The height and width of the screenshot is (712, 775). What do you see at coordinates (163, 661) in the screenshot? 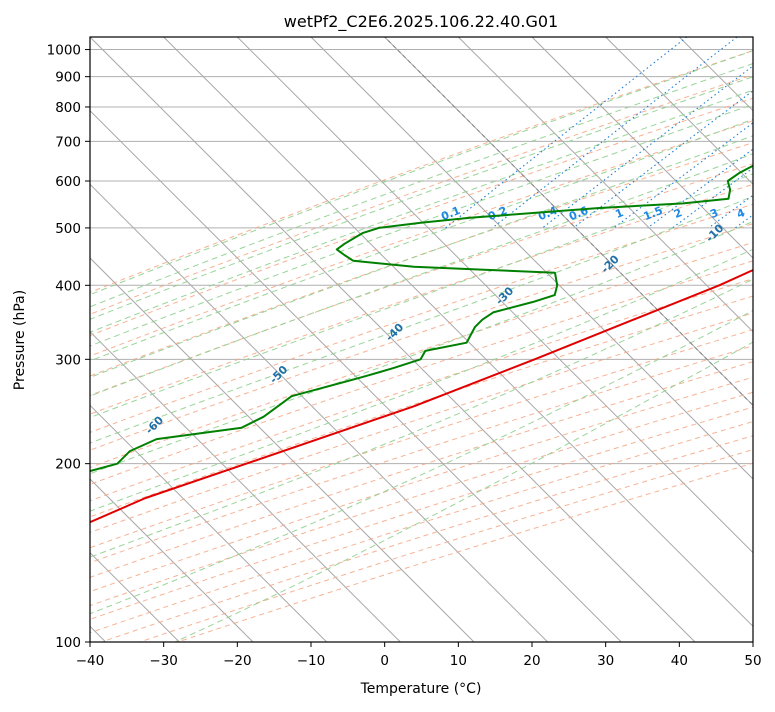
I see `x-tick-label: −30` at bounding box center [163, 661].